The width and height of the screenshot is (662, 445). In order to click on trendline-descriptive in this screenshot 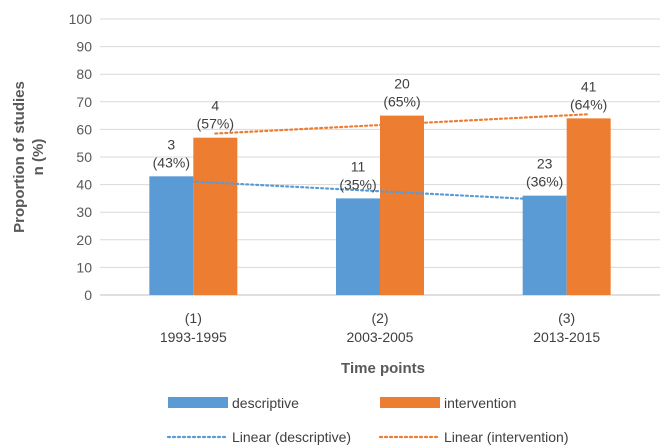, I will do `click(358, 190)`.